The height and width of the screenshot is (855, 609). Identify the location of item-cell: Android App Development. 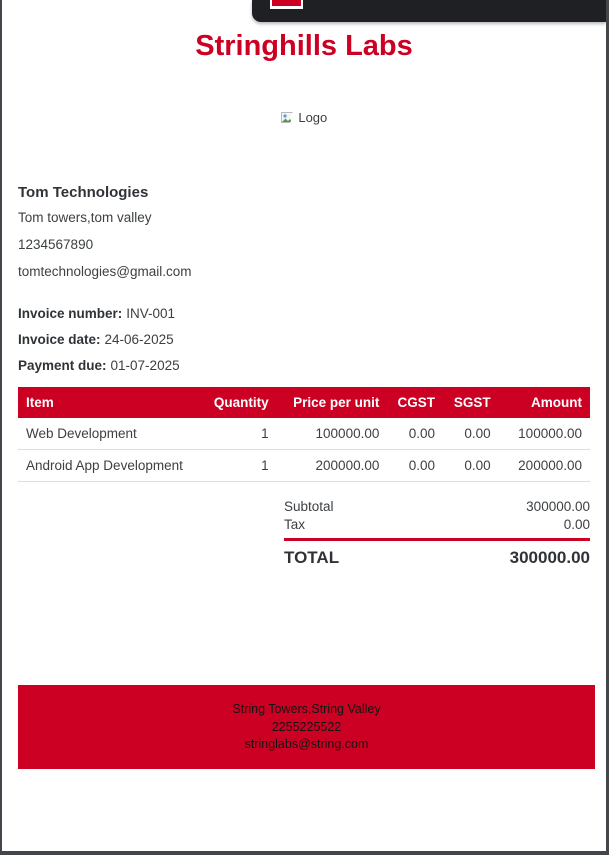
(112, 465).